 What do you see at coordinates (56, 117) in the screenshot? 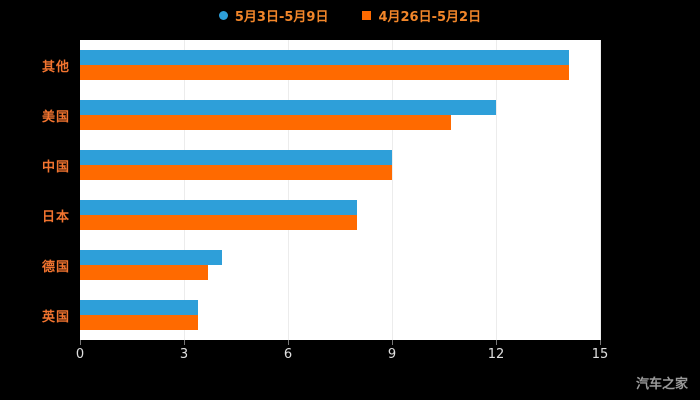
I see `y-axis-label: 美国` at bounding box center [56, 117].